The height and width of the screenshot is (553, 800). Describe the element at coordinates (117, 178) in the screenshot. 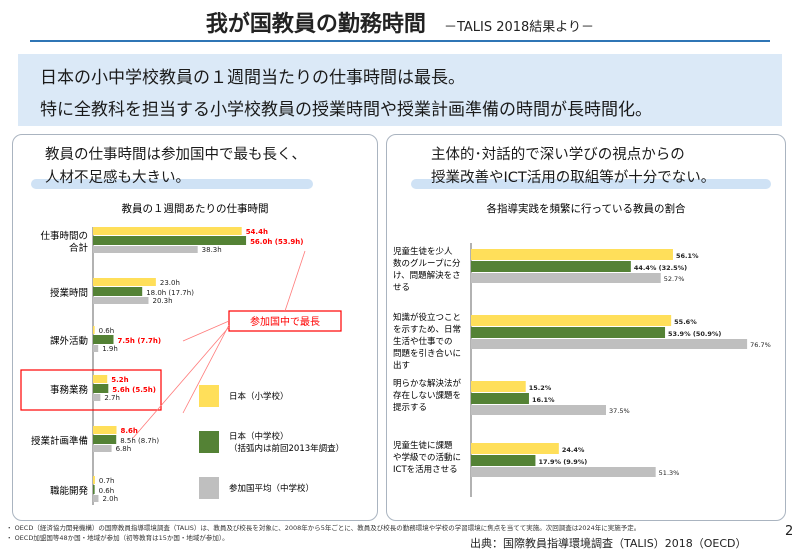

I see `left-heading-line-2: 人材不足感も大きい。` at that location.